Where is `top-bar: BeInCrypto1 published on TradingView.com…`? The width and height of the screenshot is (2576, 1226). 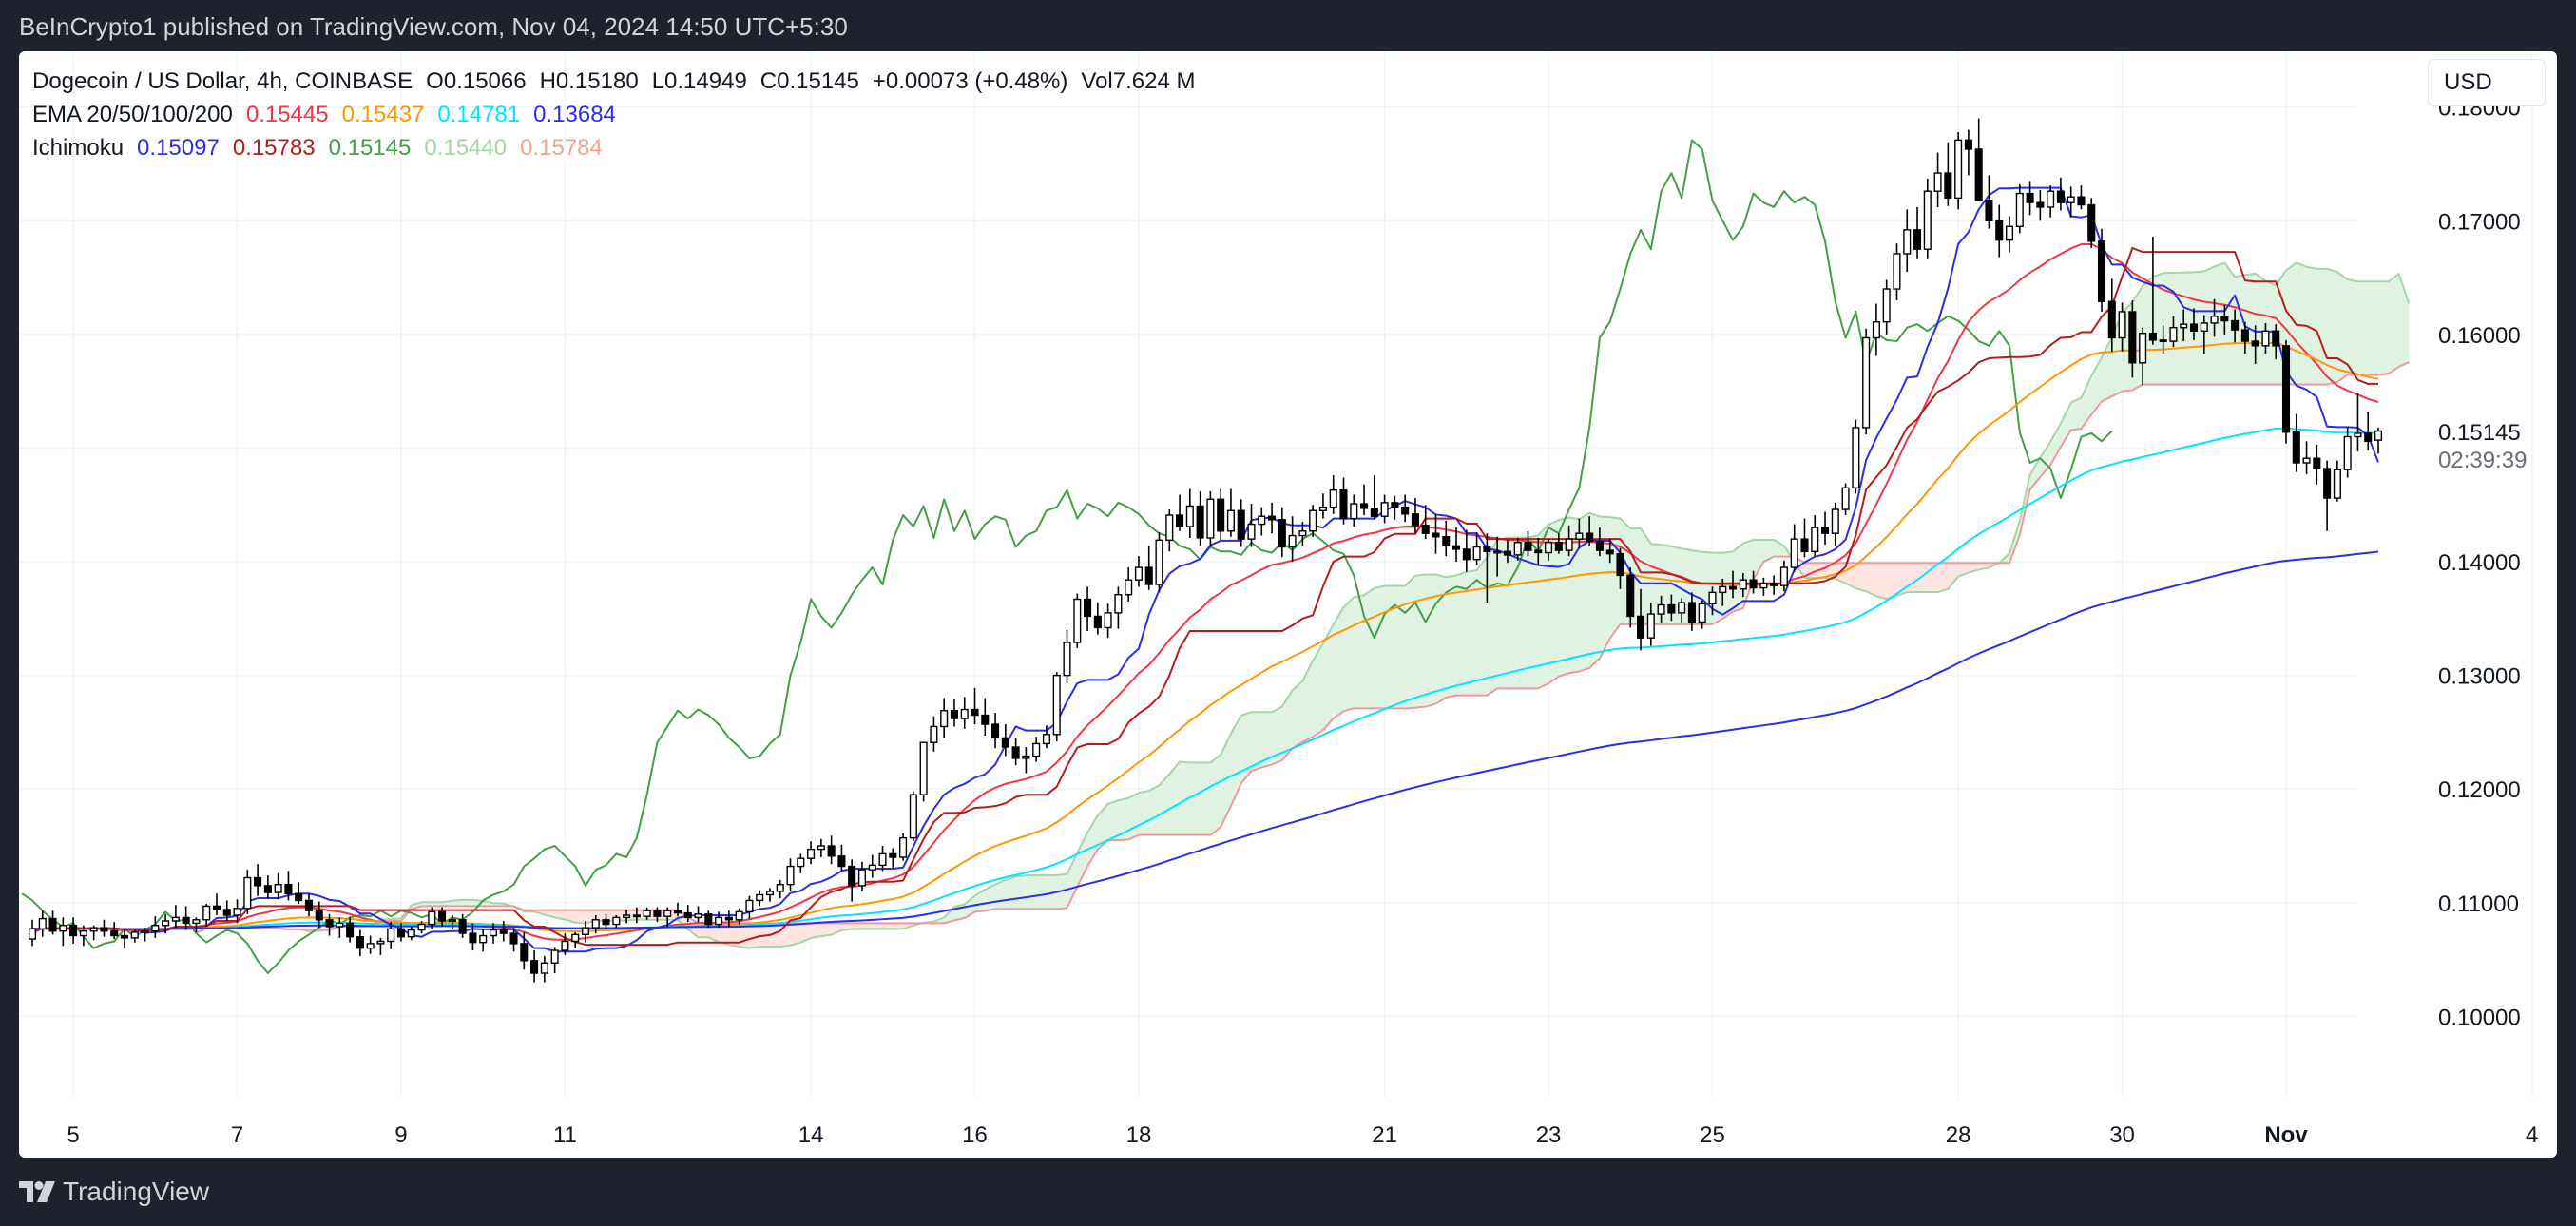 top-bar: BeInCrypto1 published on TradingView.com… is located at coordinates (1288, 25).